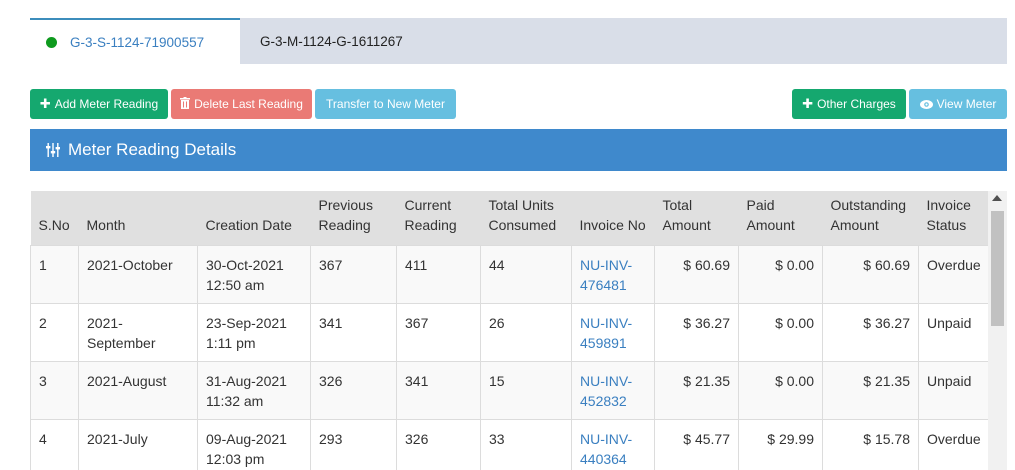 This screenshot has width=1015, height=470. I want to click on cell-sno: 3, so click(54, 390).